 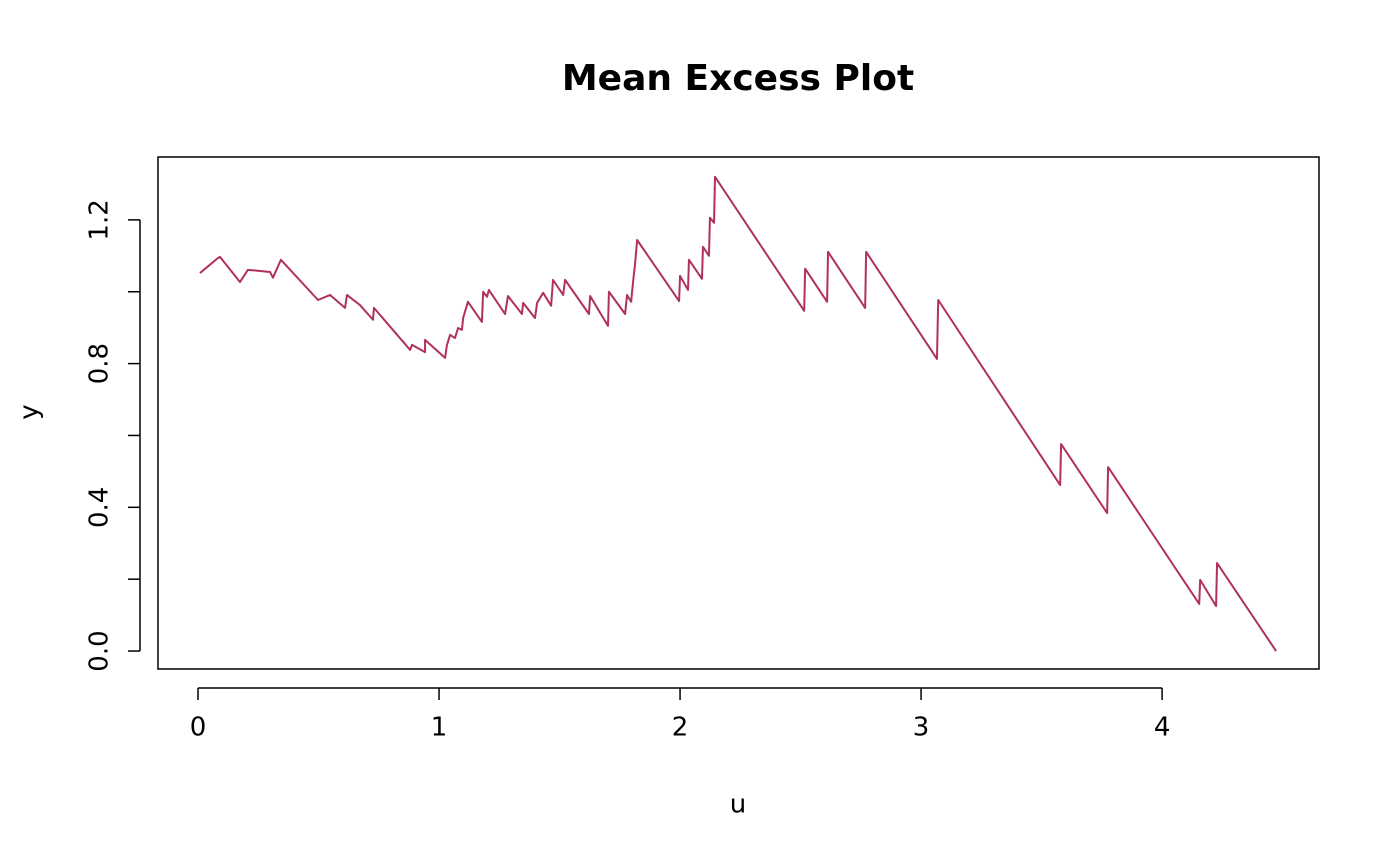 What do you see at coordinates (738, 78) in the screenshot?
I see `chart-title: Mean Excess Plot` at bounding box center [738, 78].